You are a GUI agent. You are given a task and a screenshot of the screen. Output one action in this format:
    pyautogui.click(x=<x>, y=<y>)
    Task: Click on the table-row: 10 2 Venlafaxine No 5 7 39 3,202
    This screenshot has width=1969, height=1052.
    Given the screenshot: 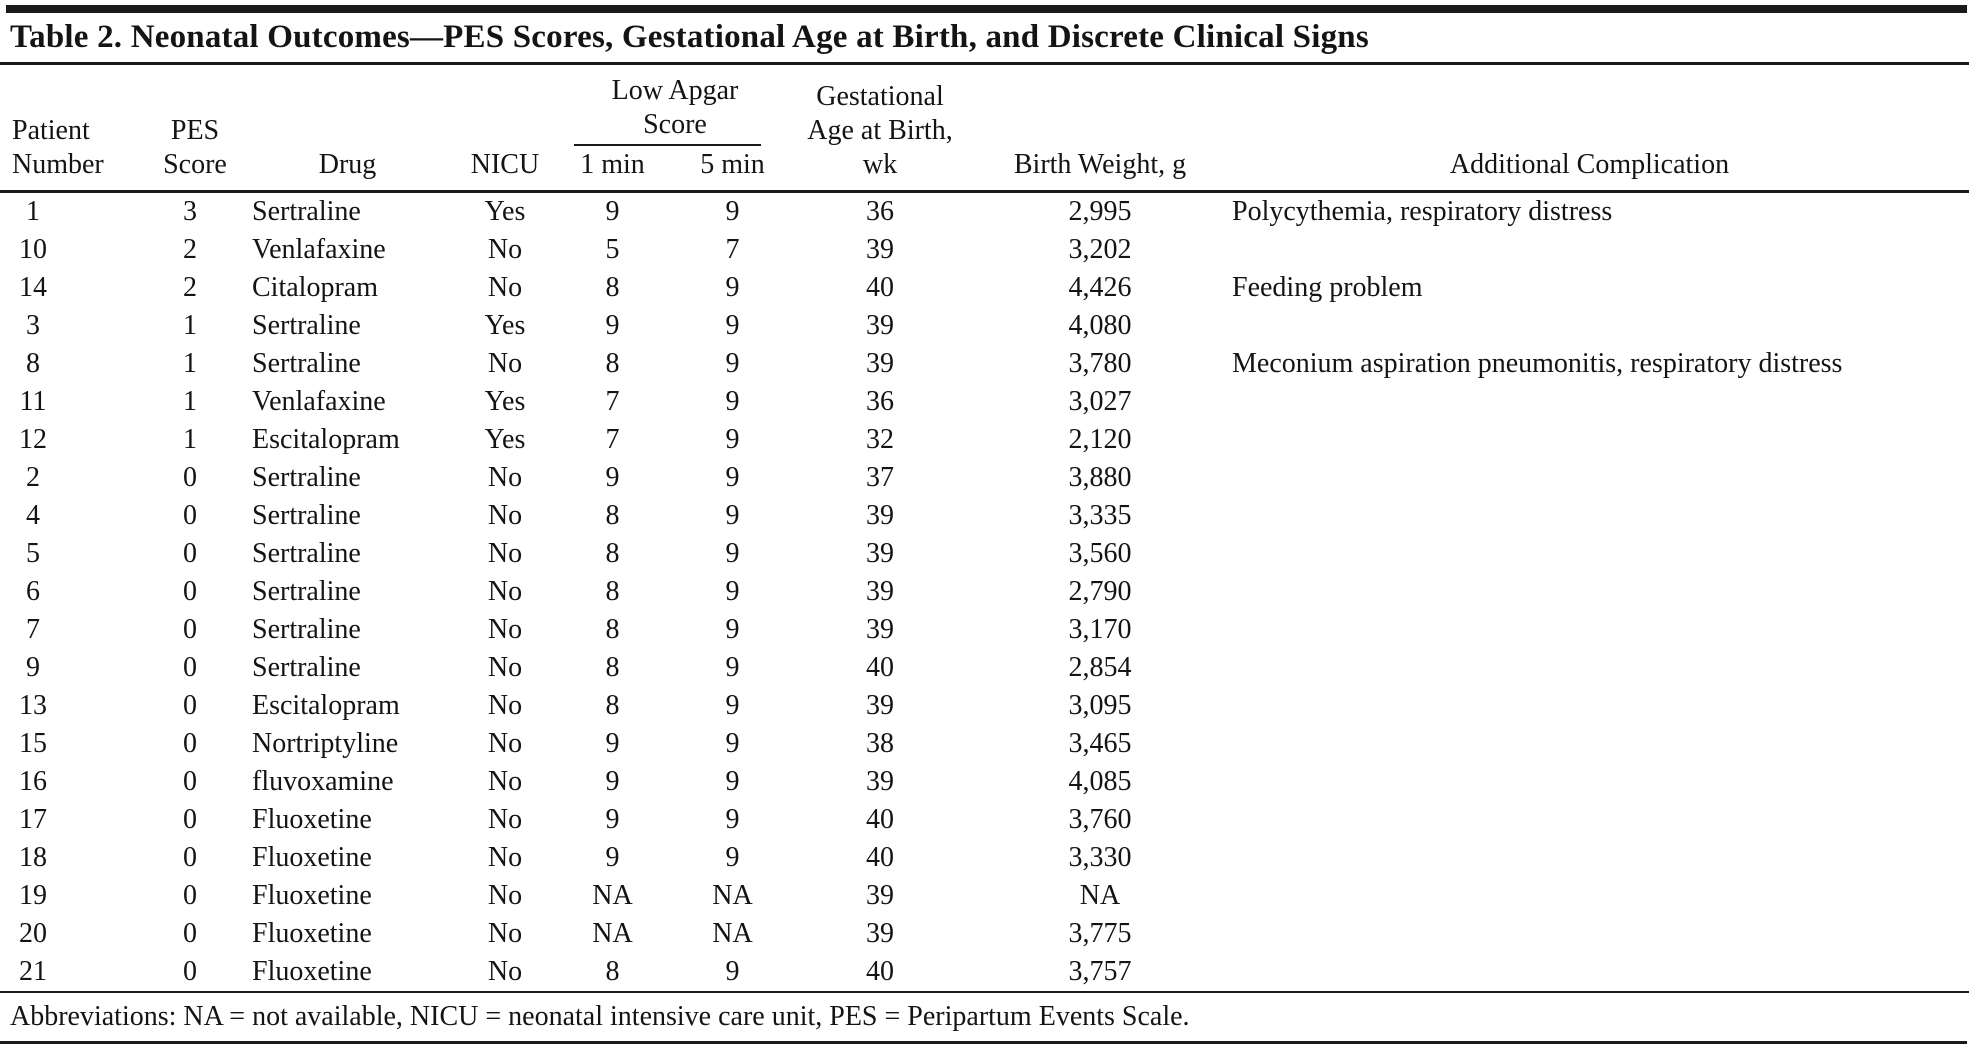 What is the action you would take?
    pyautogui.click(x=984, y=250)
    